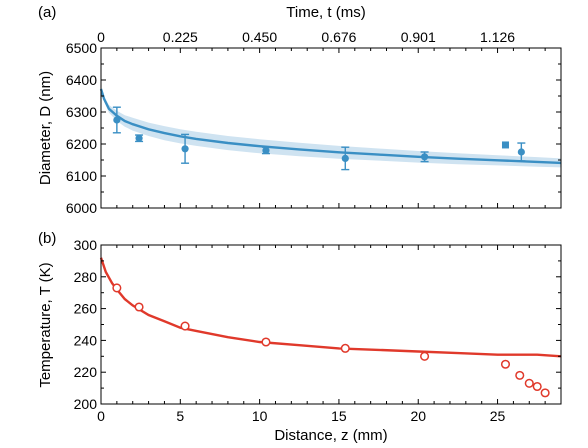 The height and width of the screenshot is (448, 588). Describe the element at coordinates (338, 37) in the screenshot. I see `top-tick-label: 0.676` at that location.